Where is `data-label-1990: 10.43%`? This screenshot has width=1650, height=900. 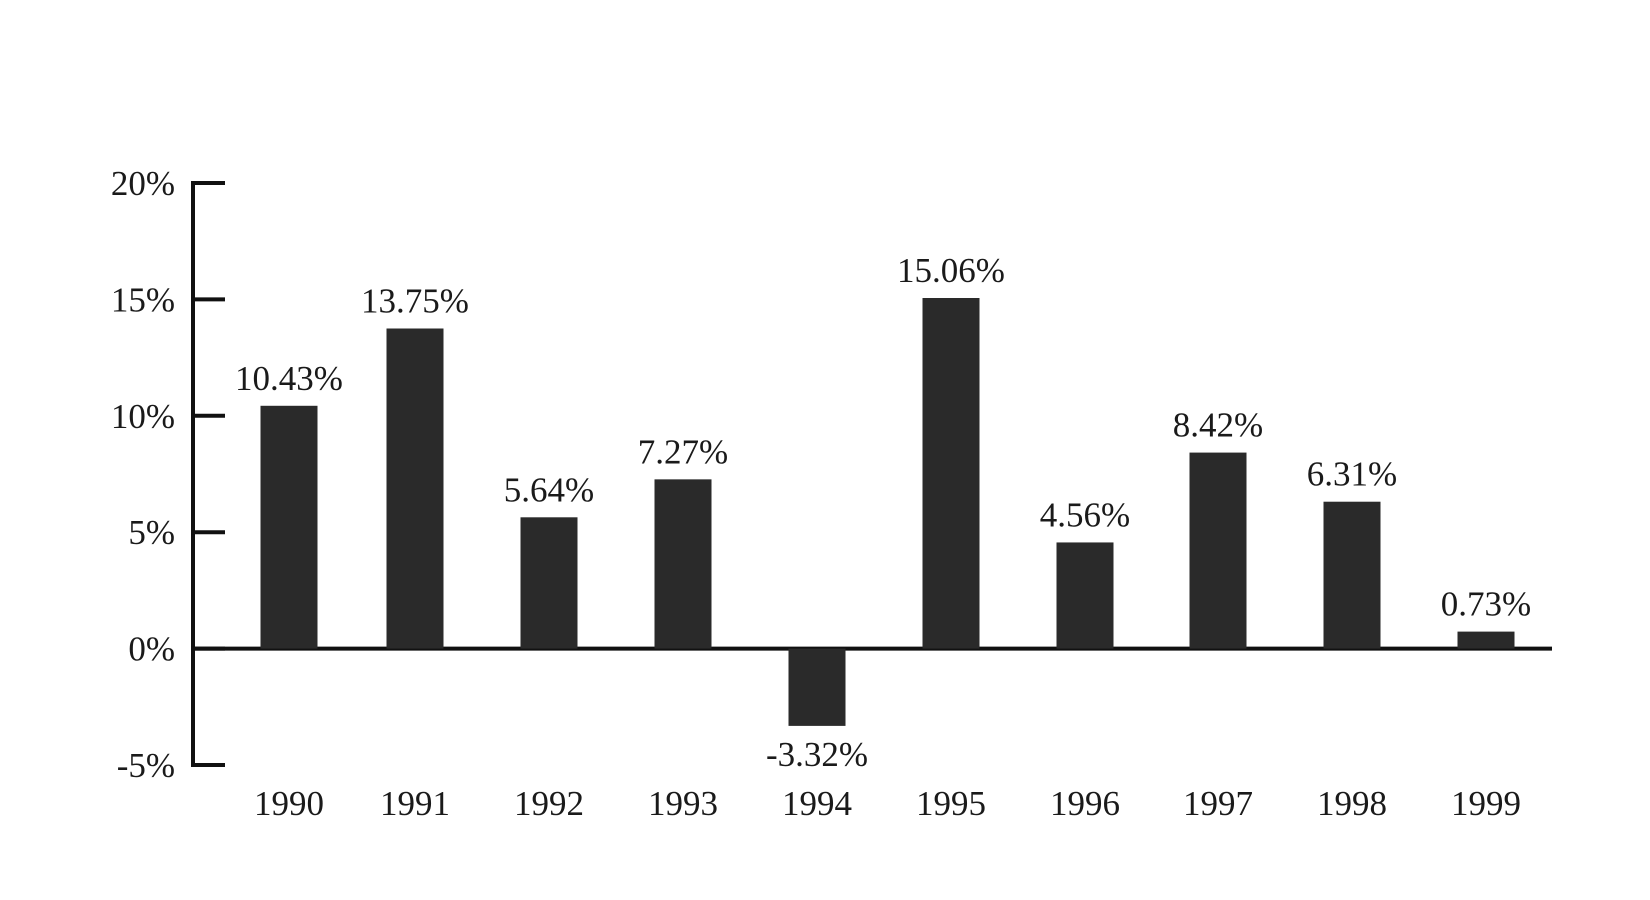
data-label-1990: 10.43% is located at coordinates (289, 378).